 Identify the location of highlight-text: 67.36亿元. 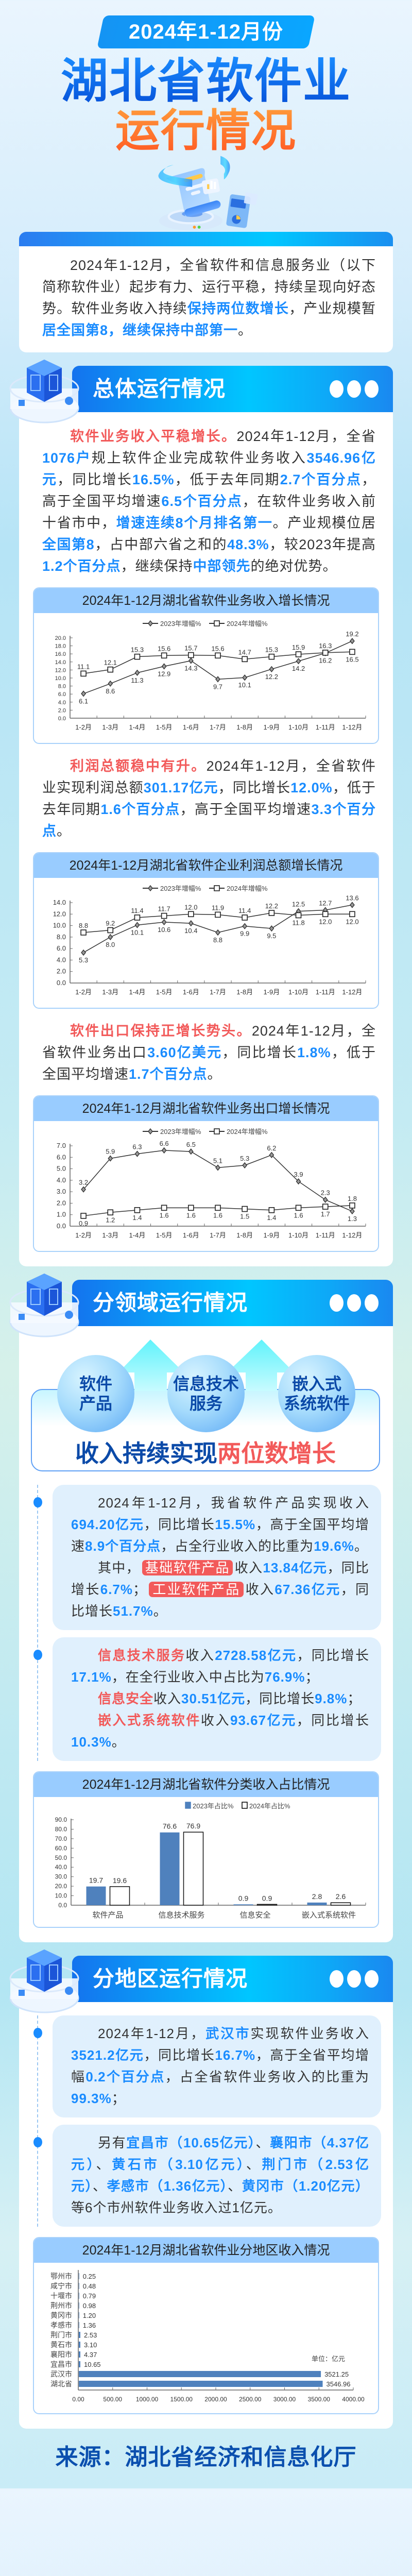
(307, 1589).